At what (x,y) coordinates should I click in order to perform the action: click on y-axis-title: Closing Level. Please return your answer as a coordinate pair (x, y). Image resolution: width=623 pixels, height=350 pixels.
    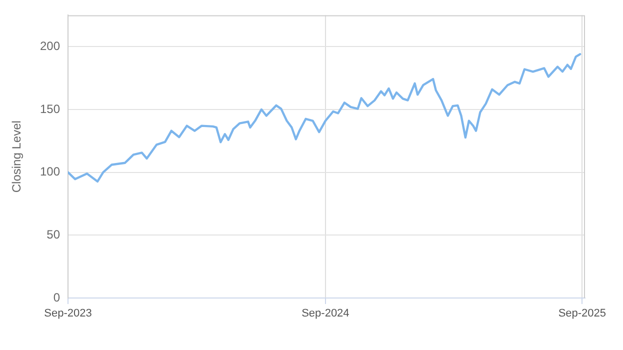
    Looking at the image, I should click on (17, 156).